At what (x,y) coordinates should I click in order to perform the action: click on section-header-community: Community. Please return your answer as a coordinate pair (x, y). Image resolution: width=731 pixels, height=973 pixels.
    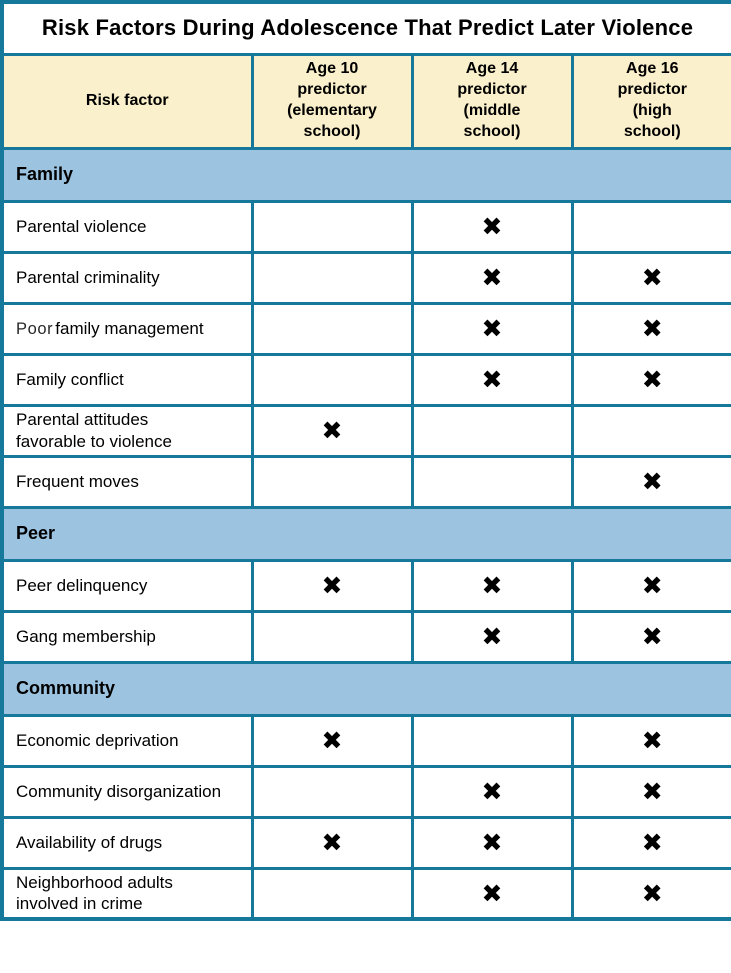
    Looking at the image, I should click on (365, 688).